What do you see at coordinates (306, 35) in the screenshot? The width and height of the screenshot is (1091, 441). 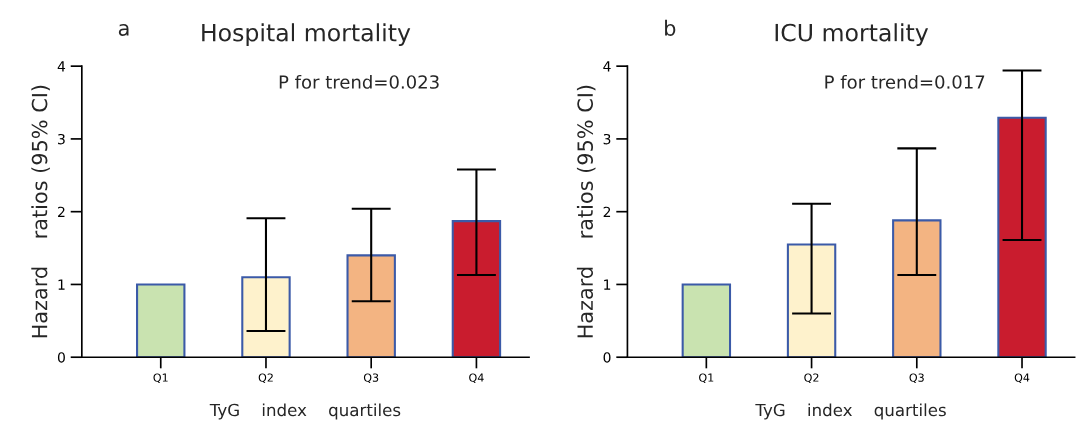 I see `chart-title: Hospital mortality` at bounding box center [306, 35].